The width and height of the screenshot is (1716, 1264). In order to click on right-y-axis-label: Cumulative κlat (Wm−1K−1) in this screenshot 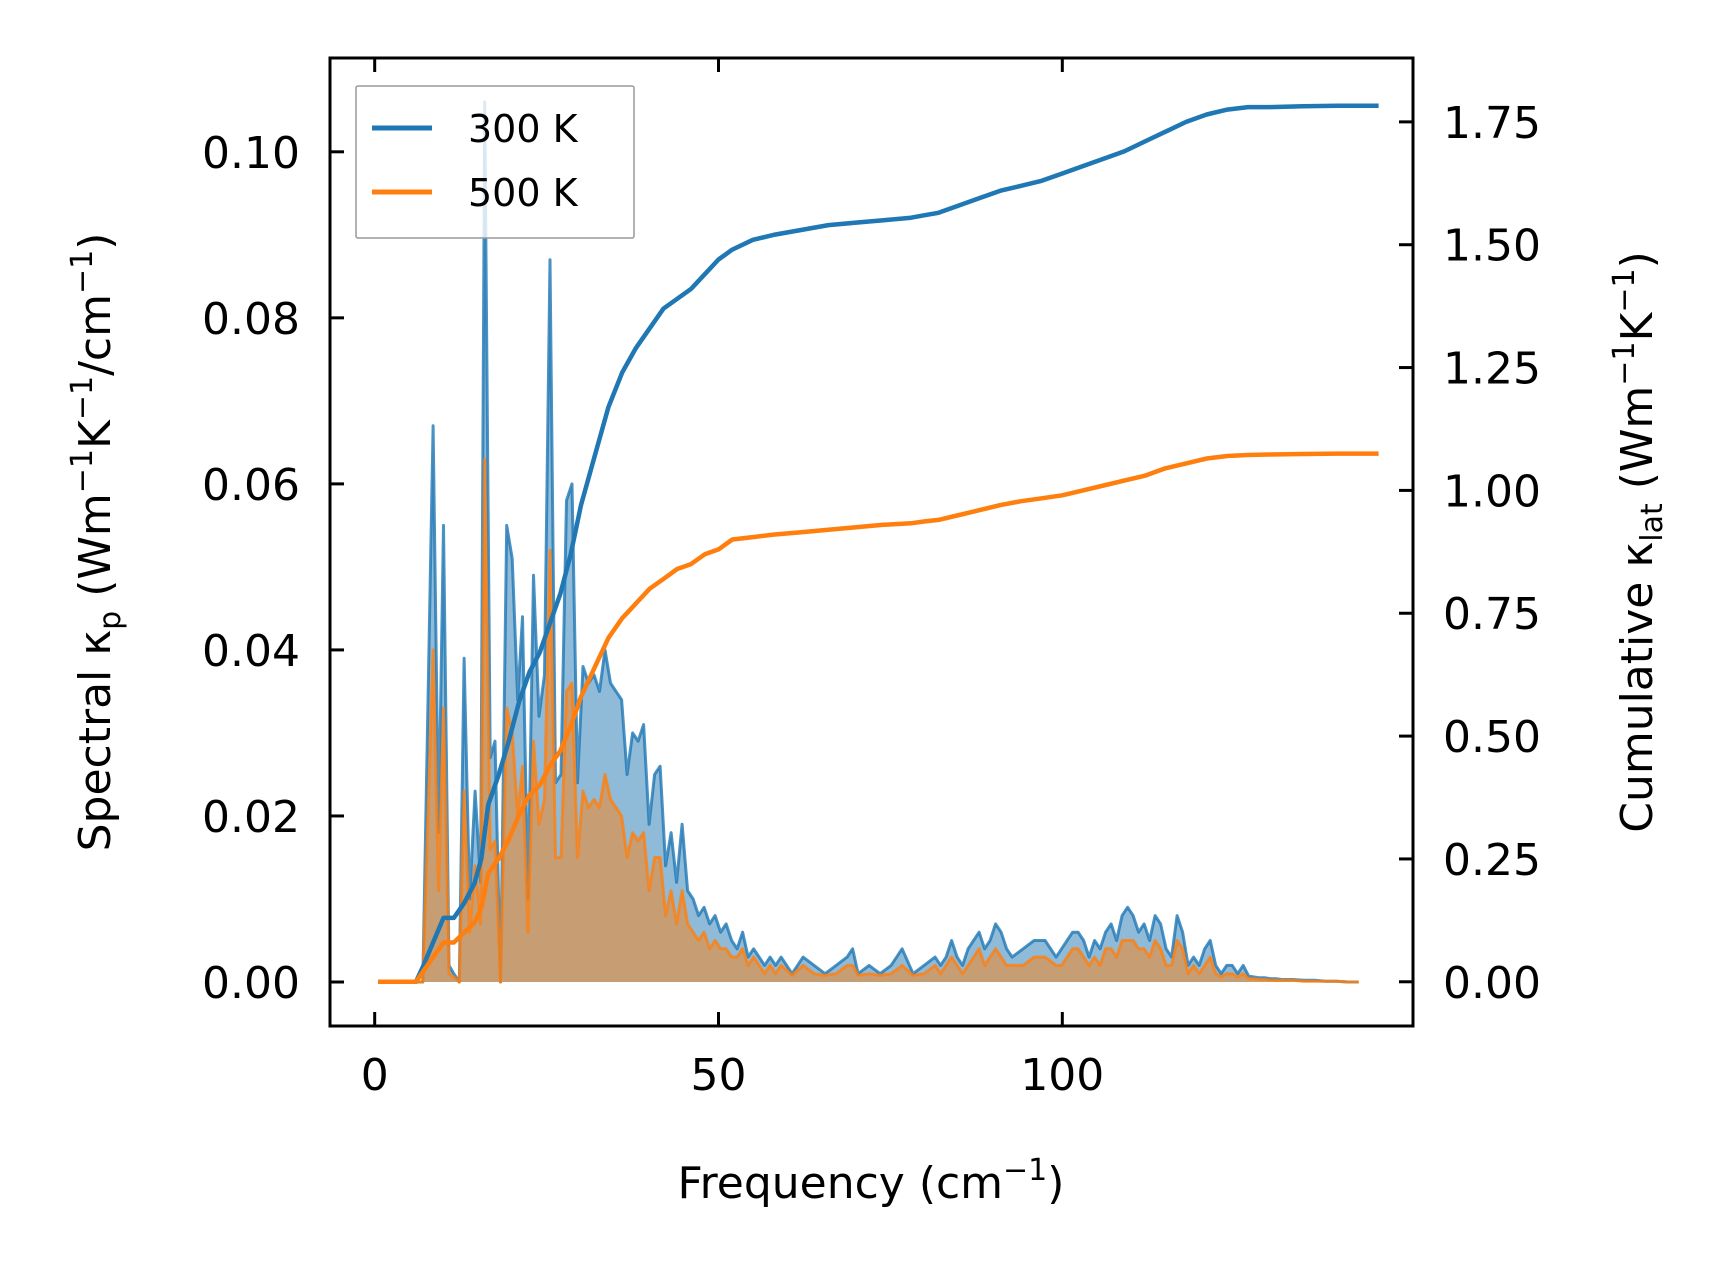, I will do `click(1638, 542)`.